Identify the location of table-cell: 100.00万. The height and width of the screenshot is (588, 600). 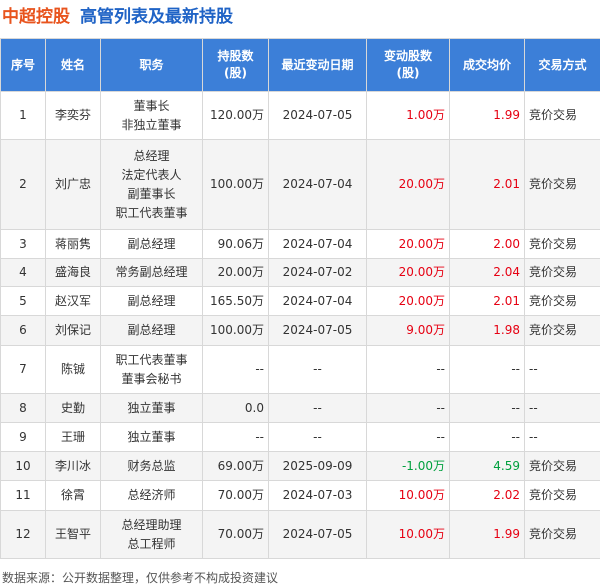
(235, 184).